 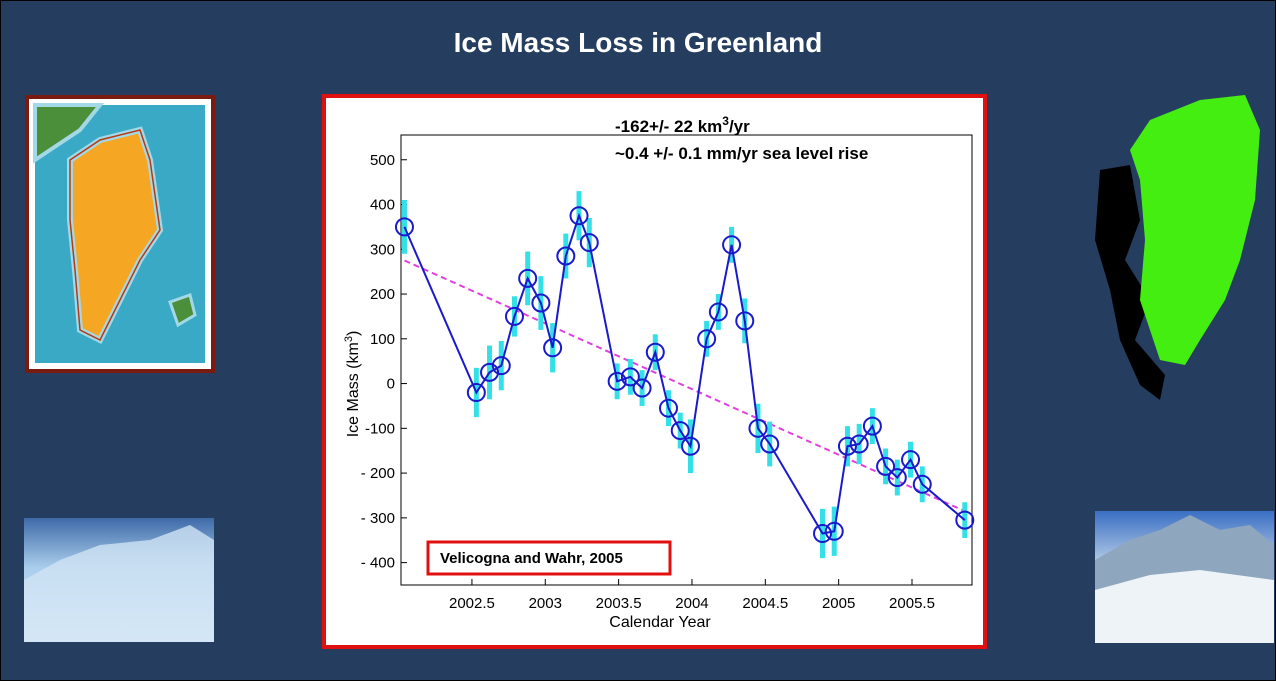 What do you see at coordinates (378, 518) in the screenshot?
I see `y-tick-label: - 300` at bounding box center [378, 518].